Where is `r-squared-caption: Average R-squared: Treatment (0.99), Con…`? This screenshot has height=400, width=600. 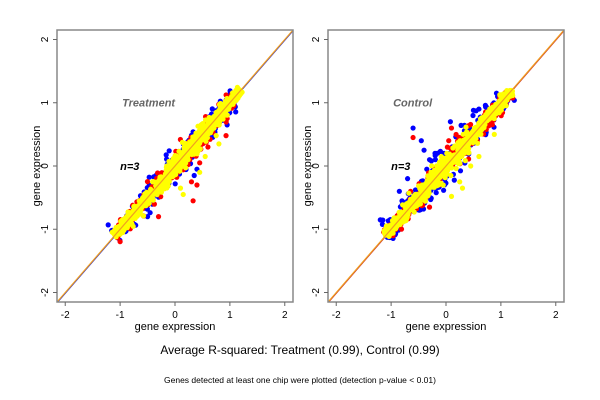 r-squared-caption: Average R-squared: Treatment (0.99), Con… is located at coordinates (300, 350).